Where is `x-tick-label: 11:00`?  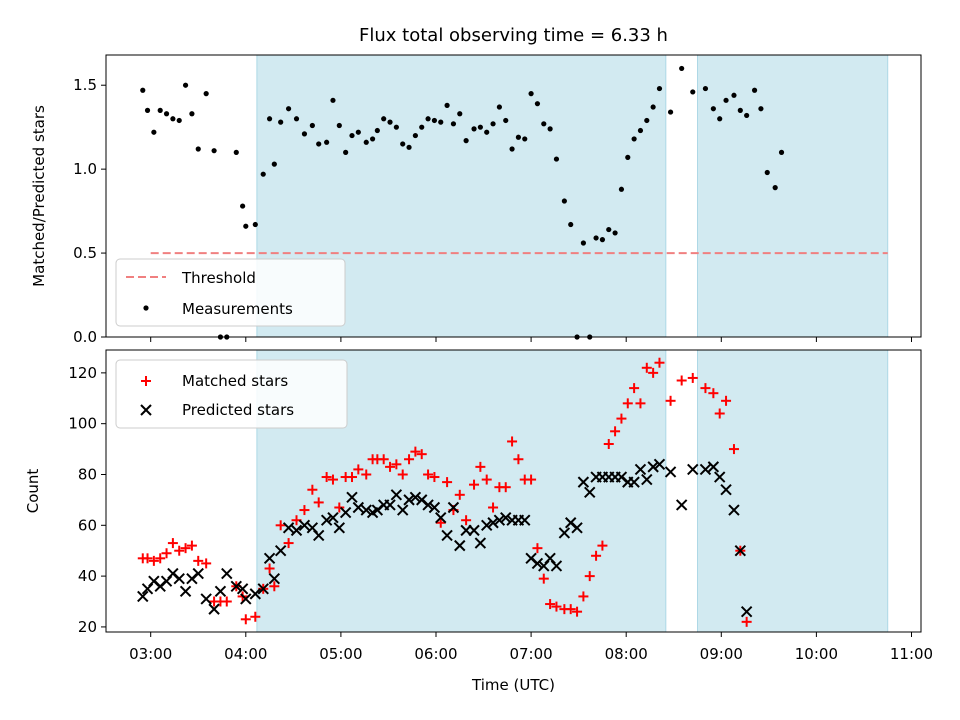 x-tick-label: 11:00 is located at coordinates (911, 654).